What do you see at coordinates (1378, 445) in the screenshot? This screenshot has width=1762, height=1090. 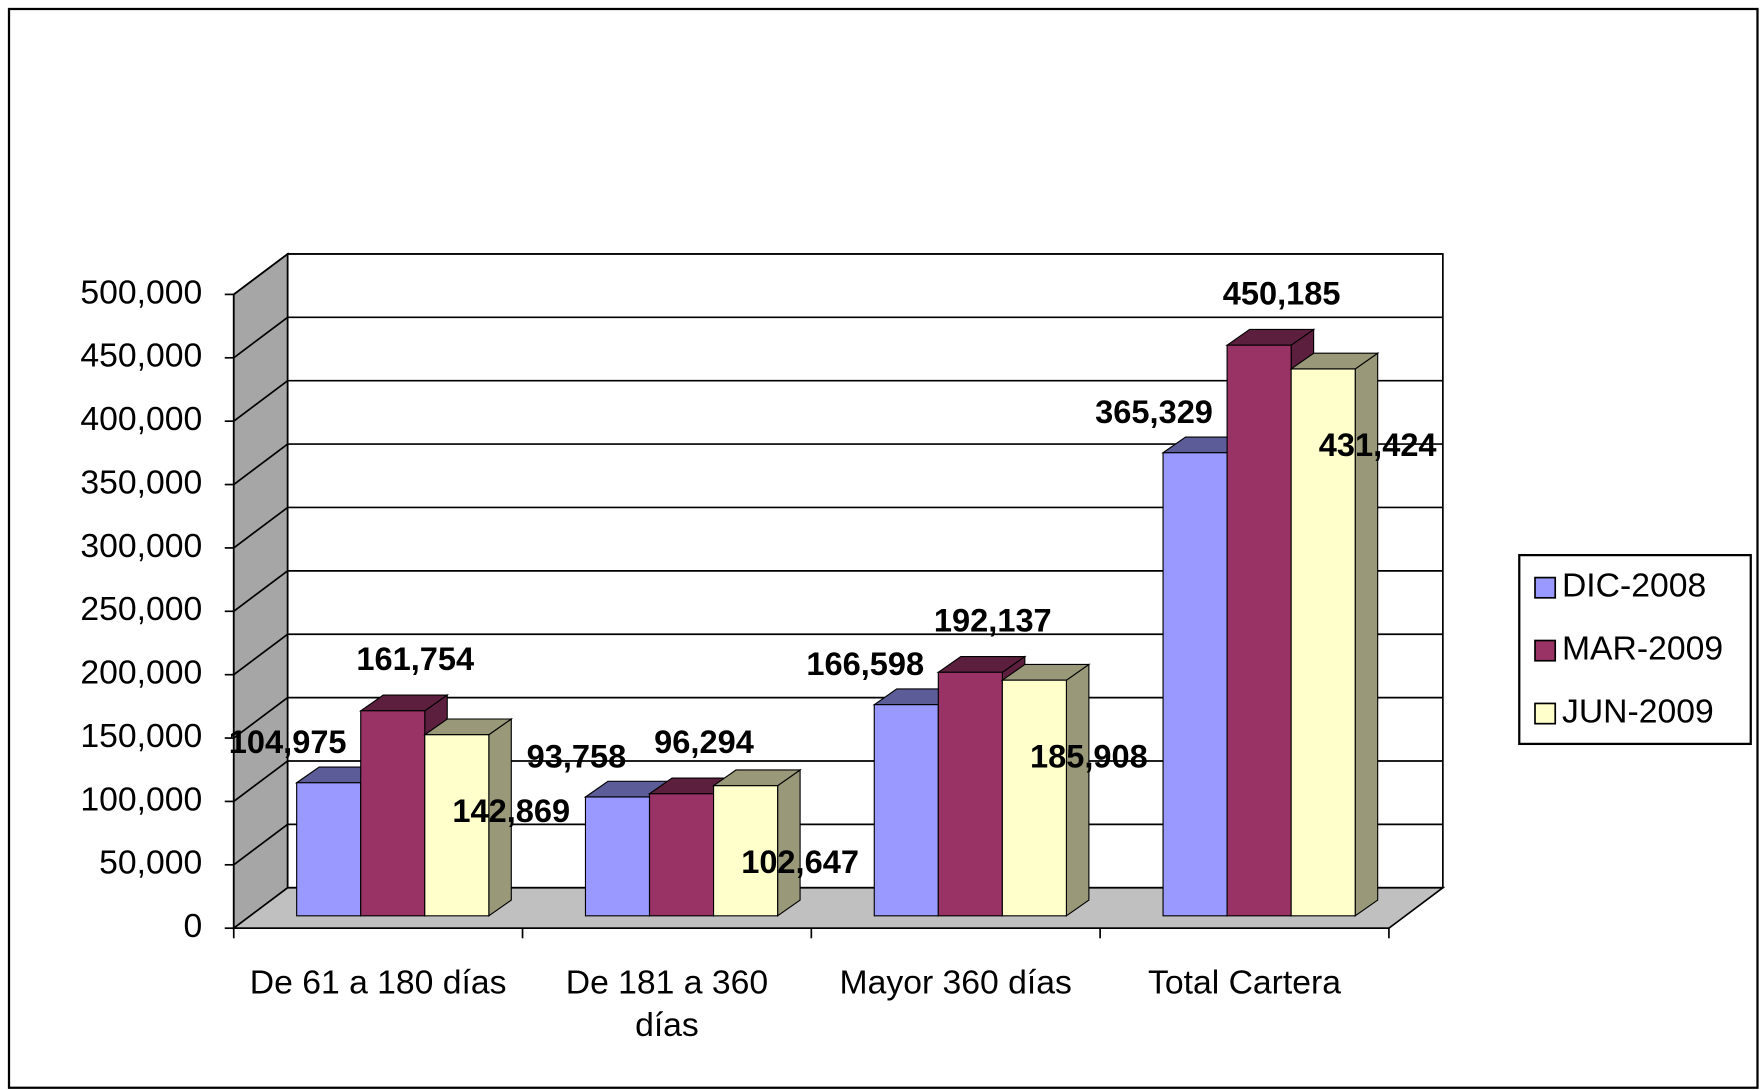 I see `data-label: 431,424` at bounding box center [1378, 445].